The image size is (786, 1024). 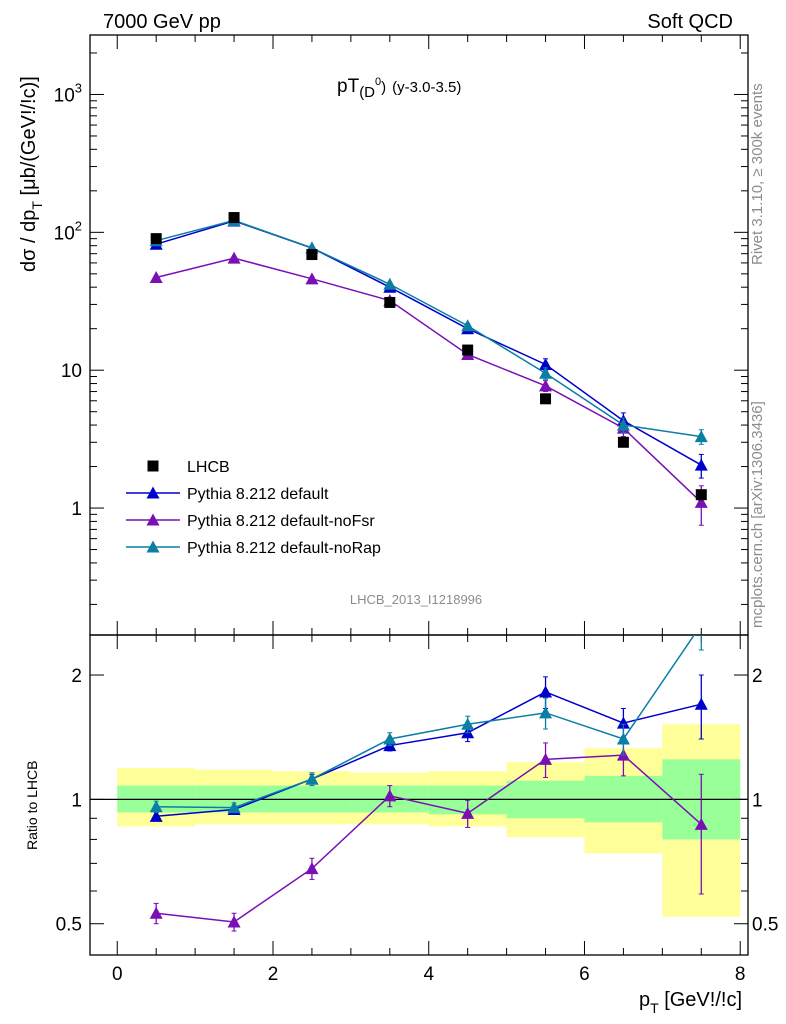 What do you see at coordinates (68, 231) in the screenshot?
I see `main-y-tick-label: 10²` at bounding box center [68, 231].